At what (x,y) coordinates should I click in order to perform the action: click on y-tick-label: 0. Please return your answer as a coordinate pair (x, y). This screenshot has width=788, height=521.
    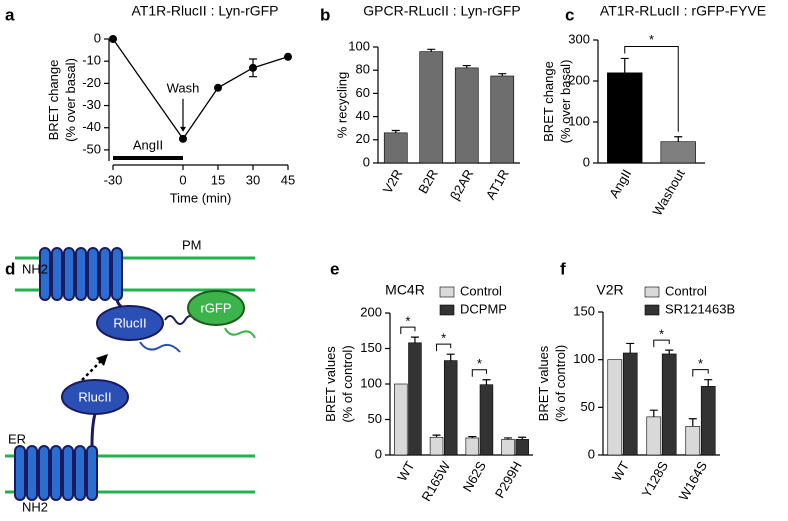
    Looking at the image, I should click on (366, 161).